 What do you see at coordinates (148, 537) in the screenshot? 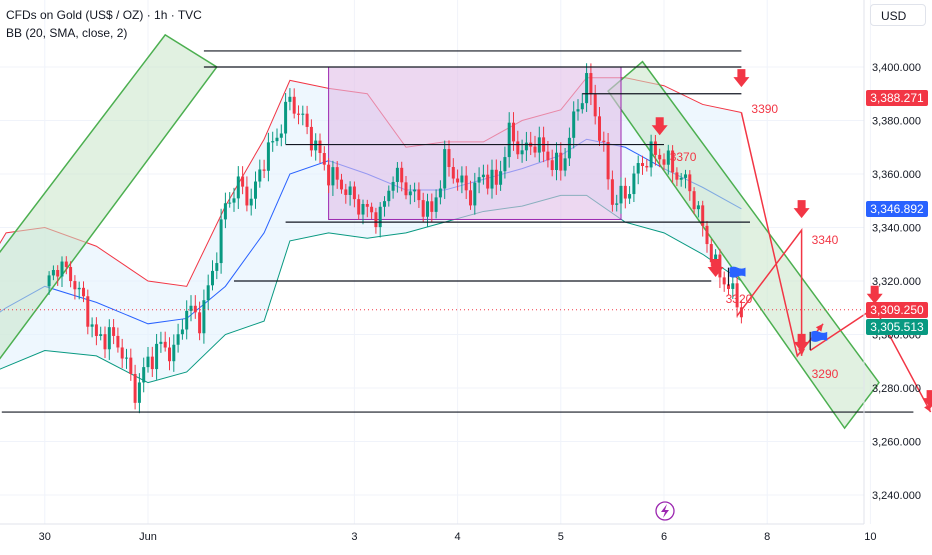
I see `time-tick-label: Jun` at bounding box center [148, 537].